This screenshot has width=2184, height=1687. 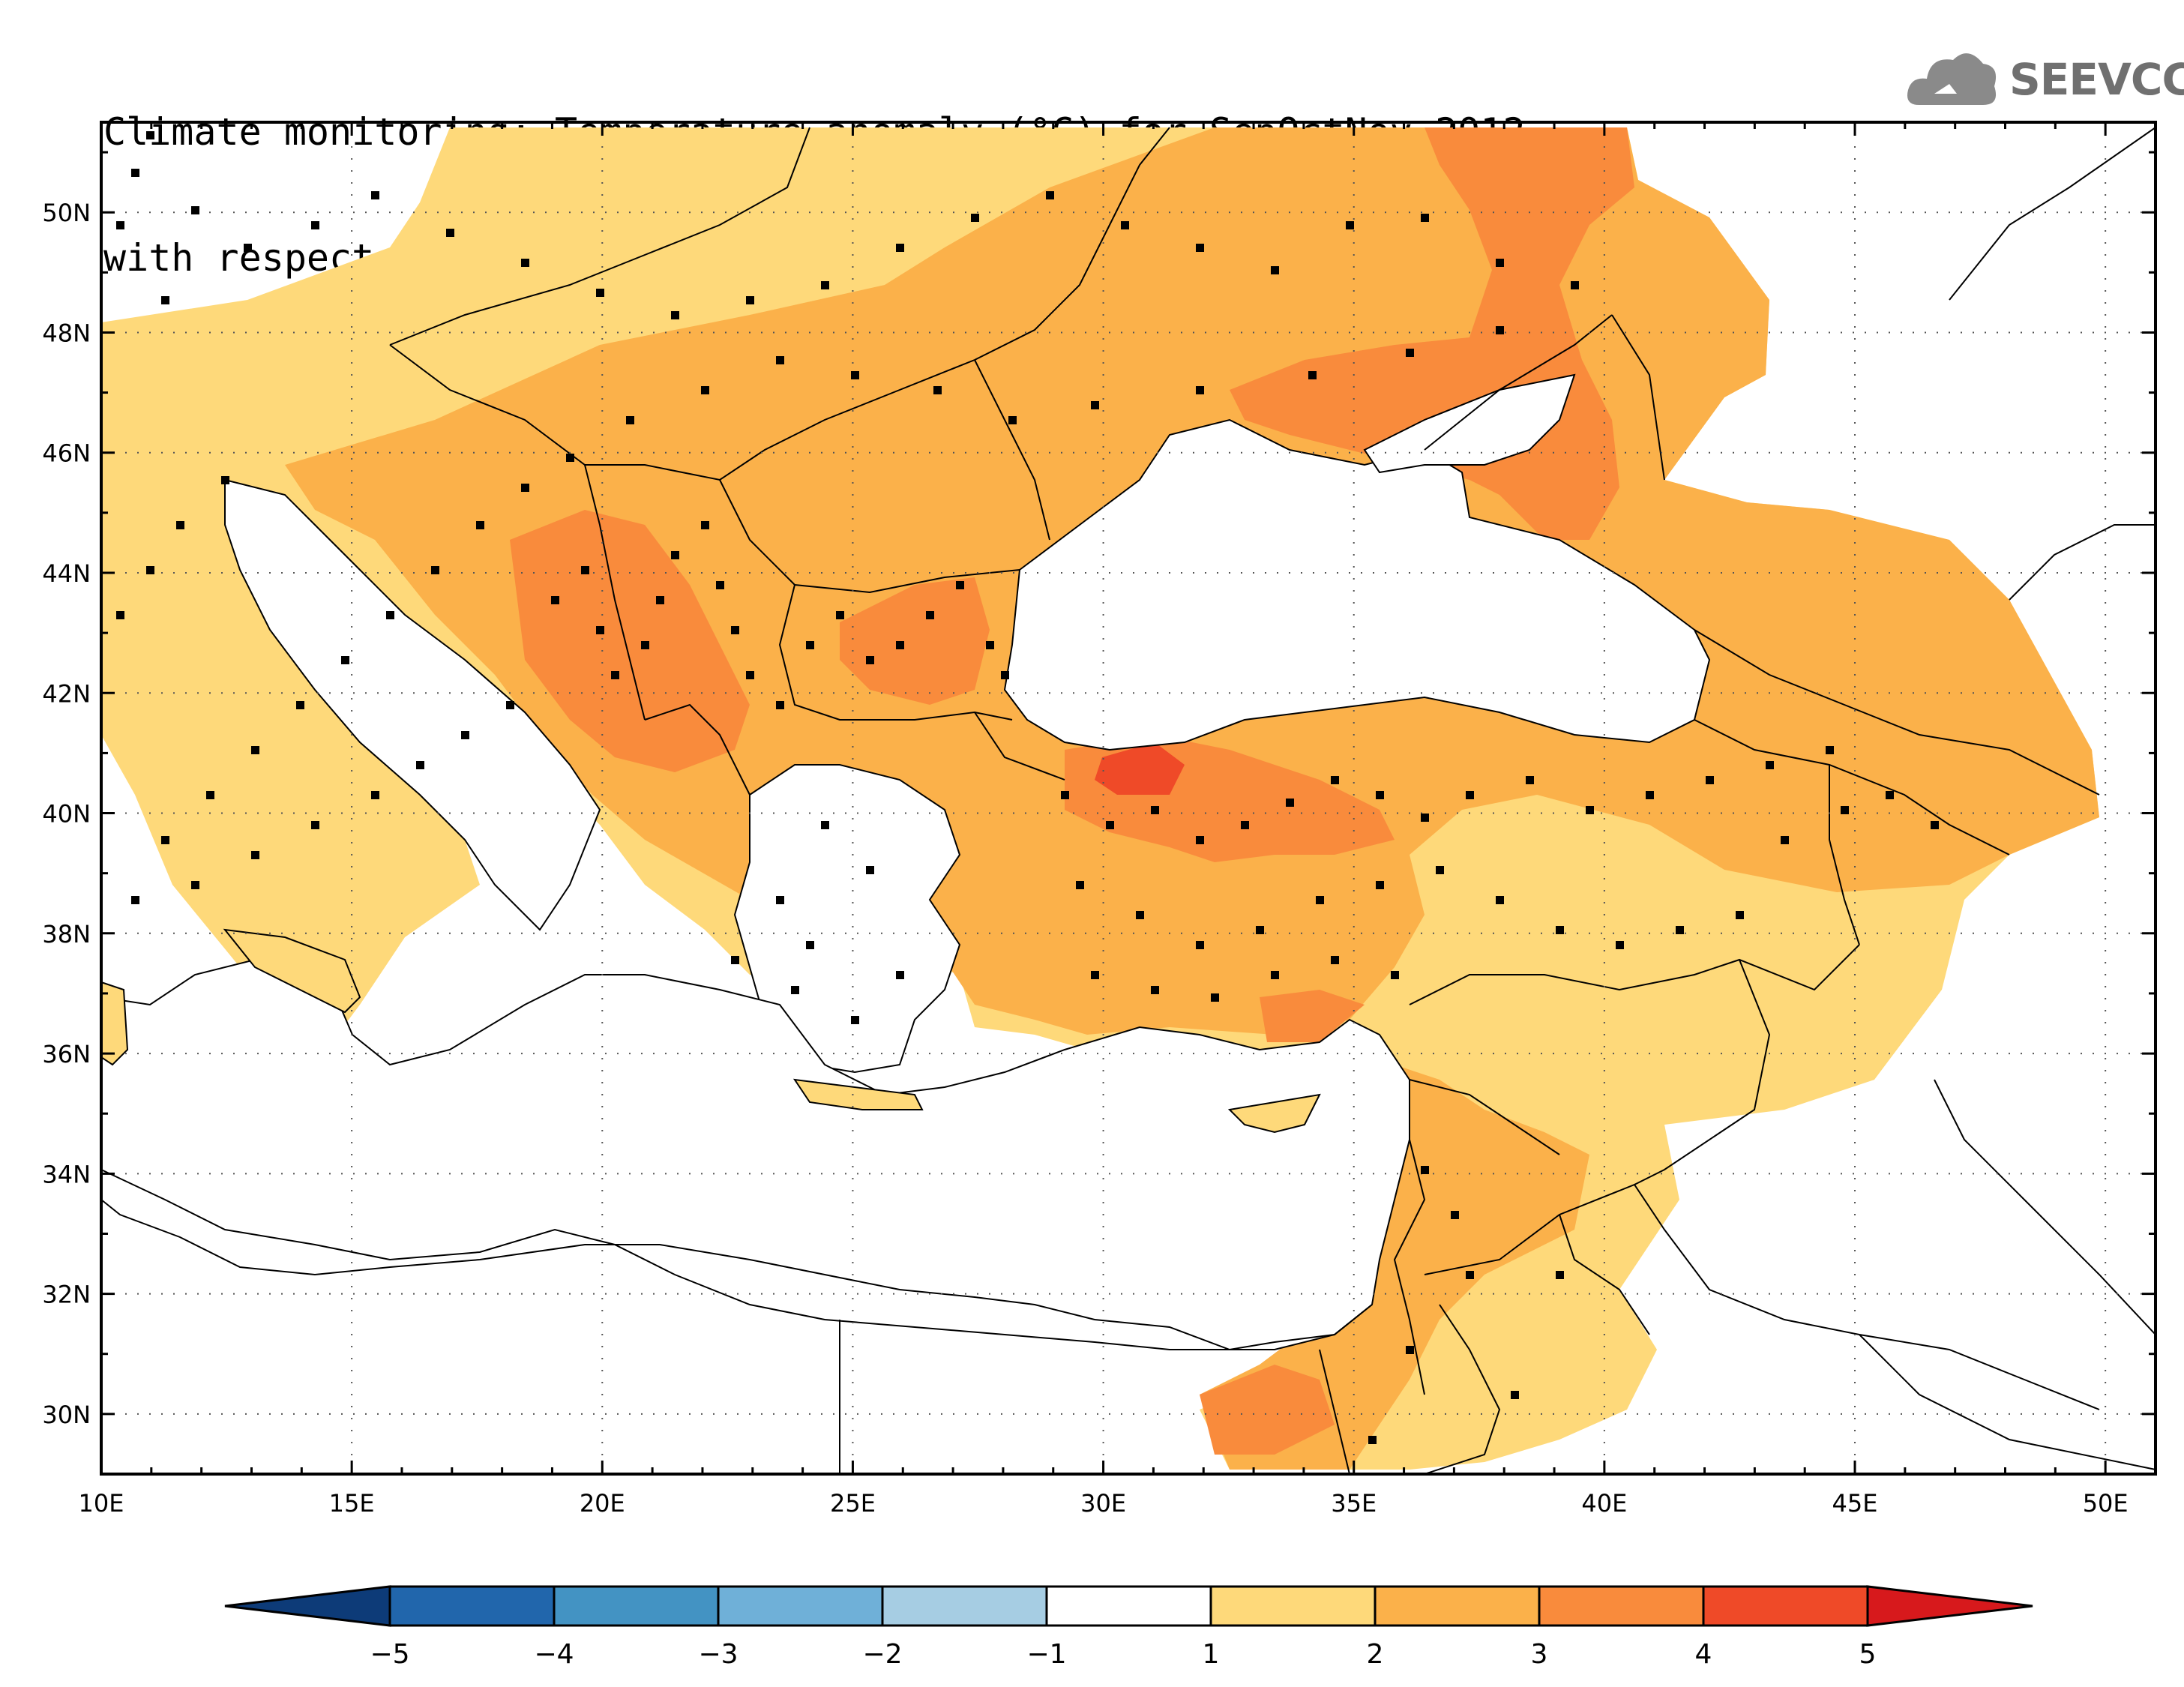 I want to click on lat-tick-label: 38N, so click(x=66, y=934).